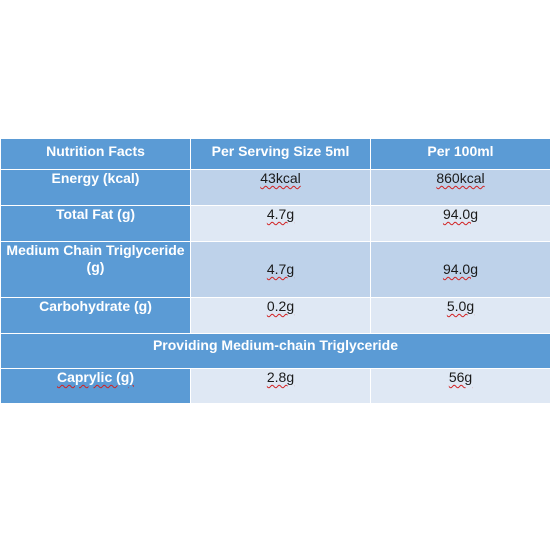  I want to click on cell-value: 5.0g, so click(460, 306).